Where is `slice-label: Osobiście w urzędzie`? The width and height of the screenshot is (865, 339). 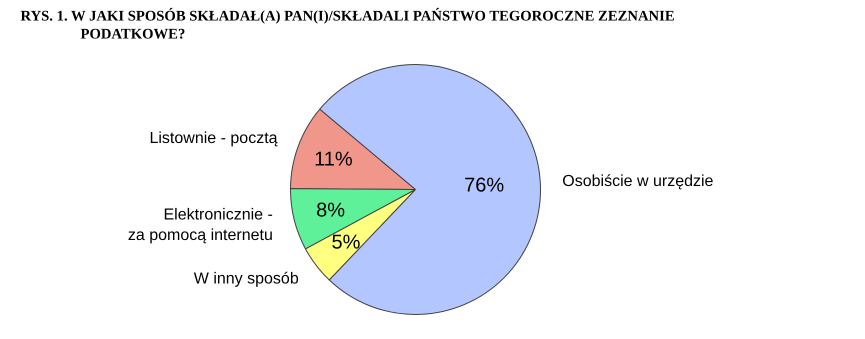
slice-label: Osobiście w urzędzie is located at coordinates (638, 181).